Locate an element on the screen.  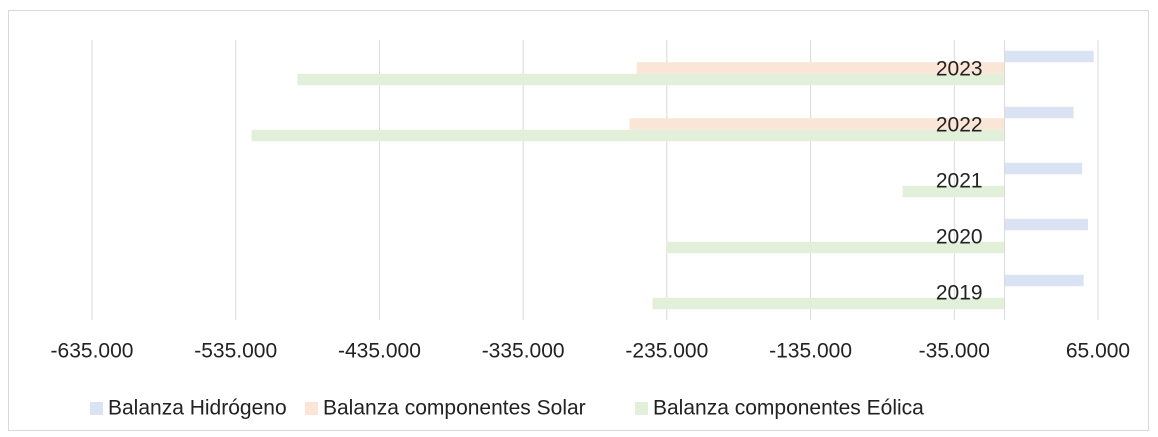
x-tick-label: -535.000 is located at coordinates (235, 351).